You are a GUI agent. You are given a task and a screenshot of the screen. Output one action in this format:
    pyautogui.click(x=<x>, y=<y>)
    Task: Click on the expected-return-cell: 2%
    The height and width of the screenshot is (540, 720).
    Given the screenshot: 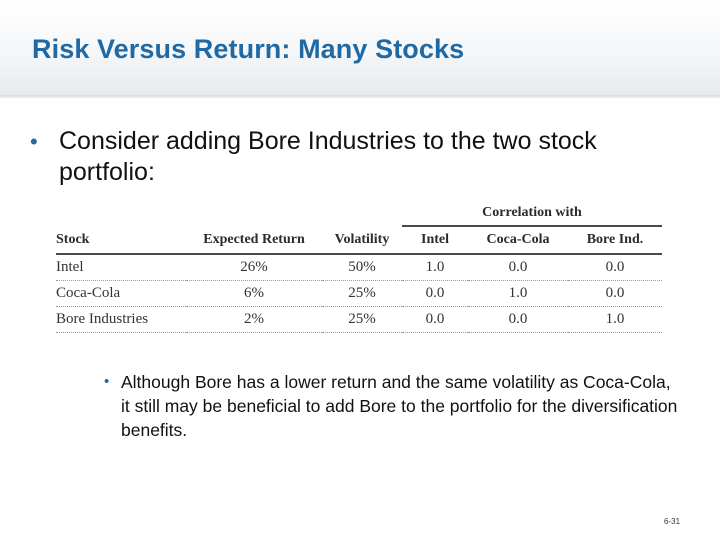 What is the action you would take?
    pyautogui.click(x=254, y=319)
    